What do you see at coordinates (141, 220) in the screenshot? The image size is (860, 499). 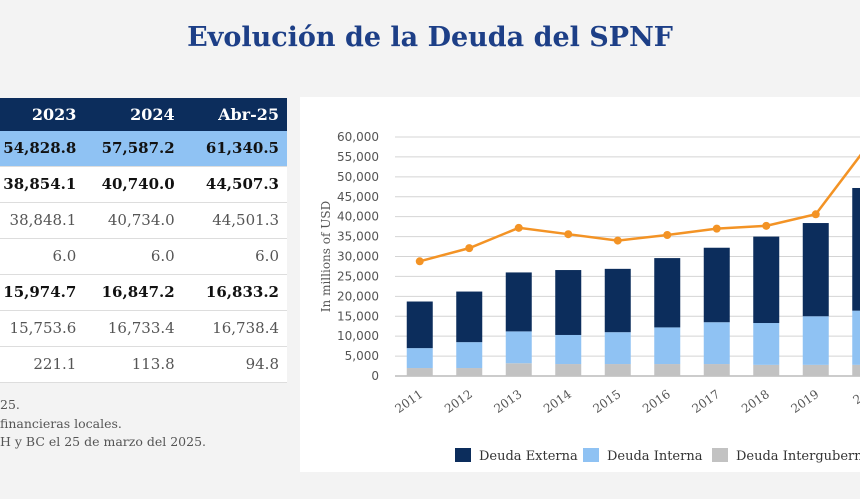 I see `table-cell: 40,734.0` at bounding box center [141, 220].